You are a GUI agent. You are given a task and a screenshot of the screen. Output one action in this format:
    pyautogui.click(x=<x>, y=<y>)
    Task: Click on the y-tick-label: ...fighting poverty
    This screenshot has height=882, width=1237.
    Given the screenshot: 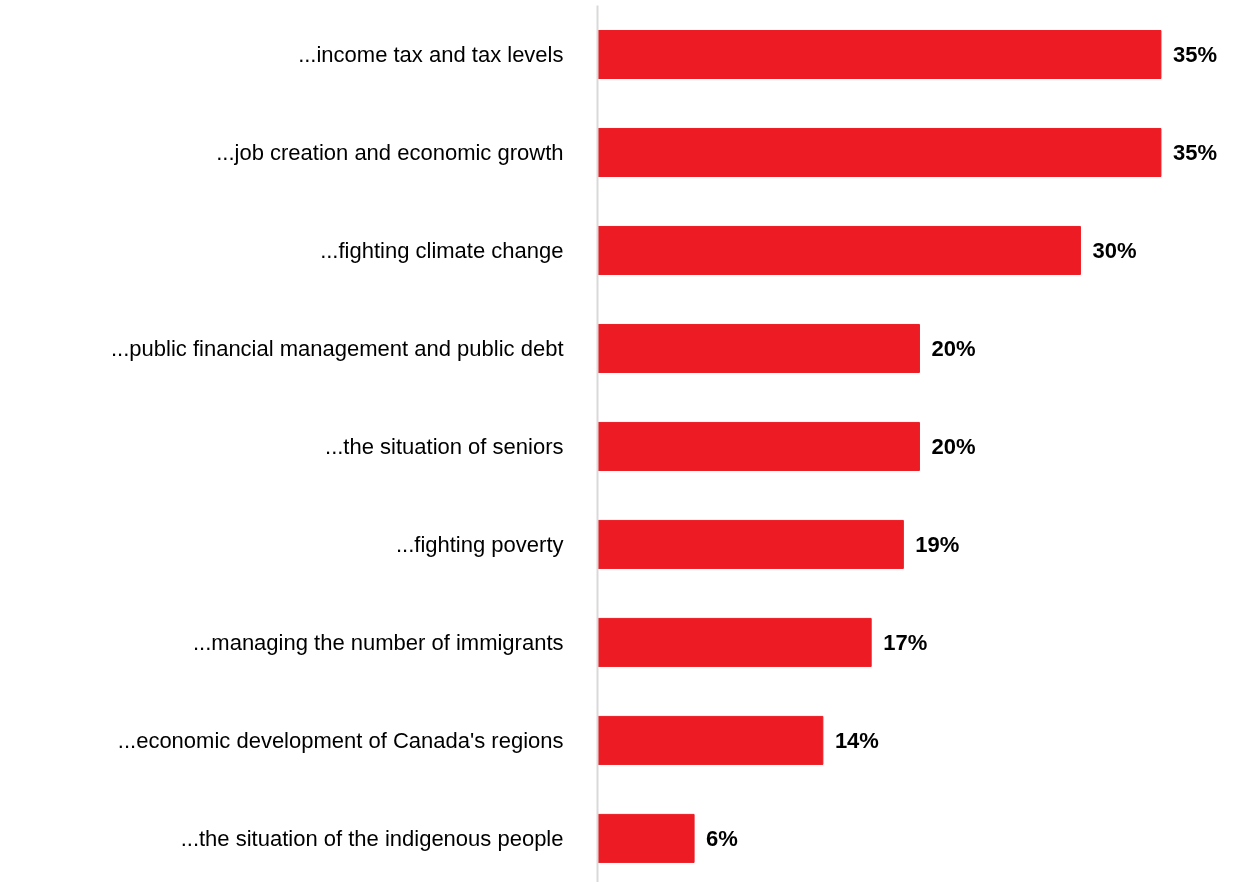 What is the action you would take?
    pyautogui.click(x=479, y=544)
    